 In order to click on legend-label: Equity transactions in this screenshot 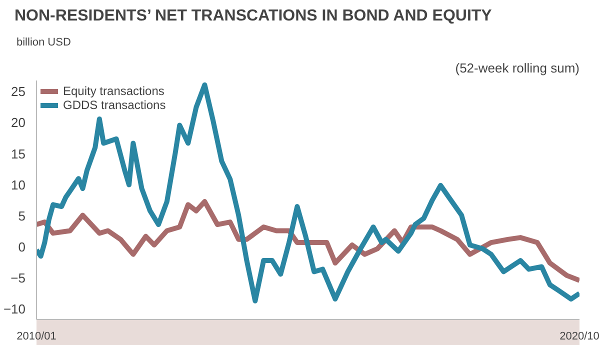, I will do `click(113, 91)`.